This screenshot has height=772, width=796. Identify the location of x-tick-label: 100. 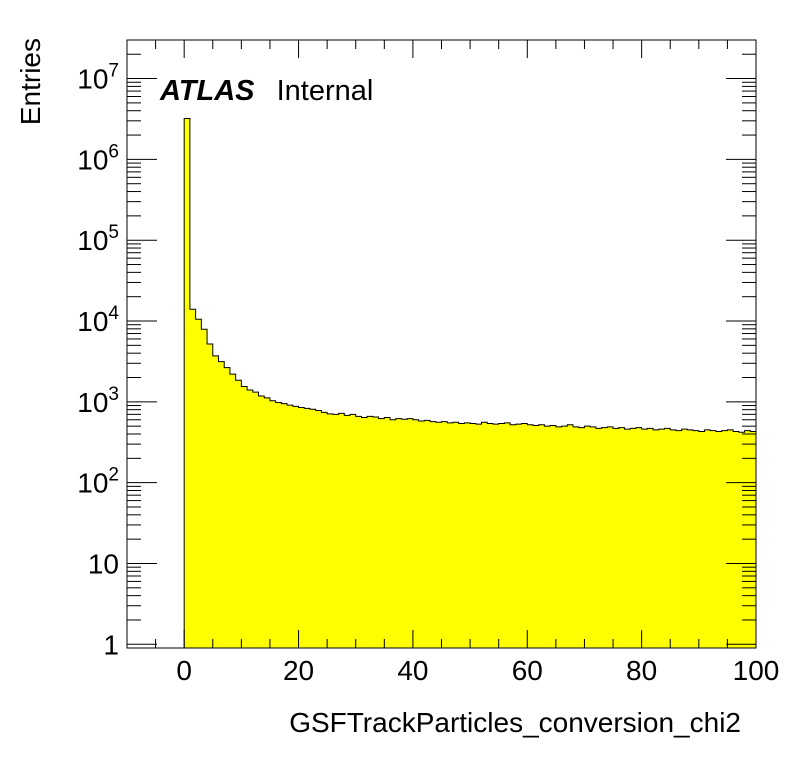
(756, 670).